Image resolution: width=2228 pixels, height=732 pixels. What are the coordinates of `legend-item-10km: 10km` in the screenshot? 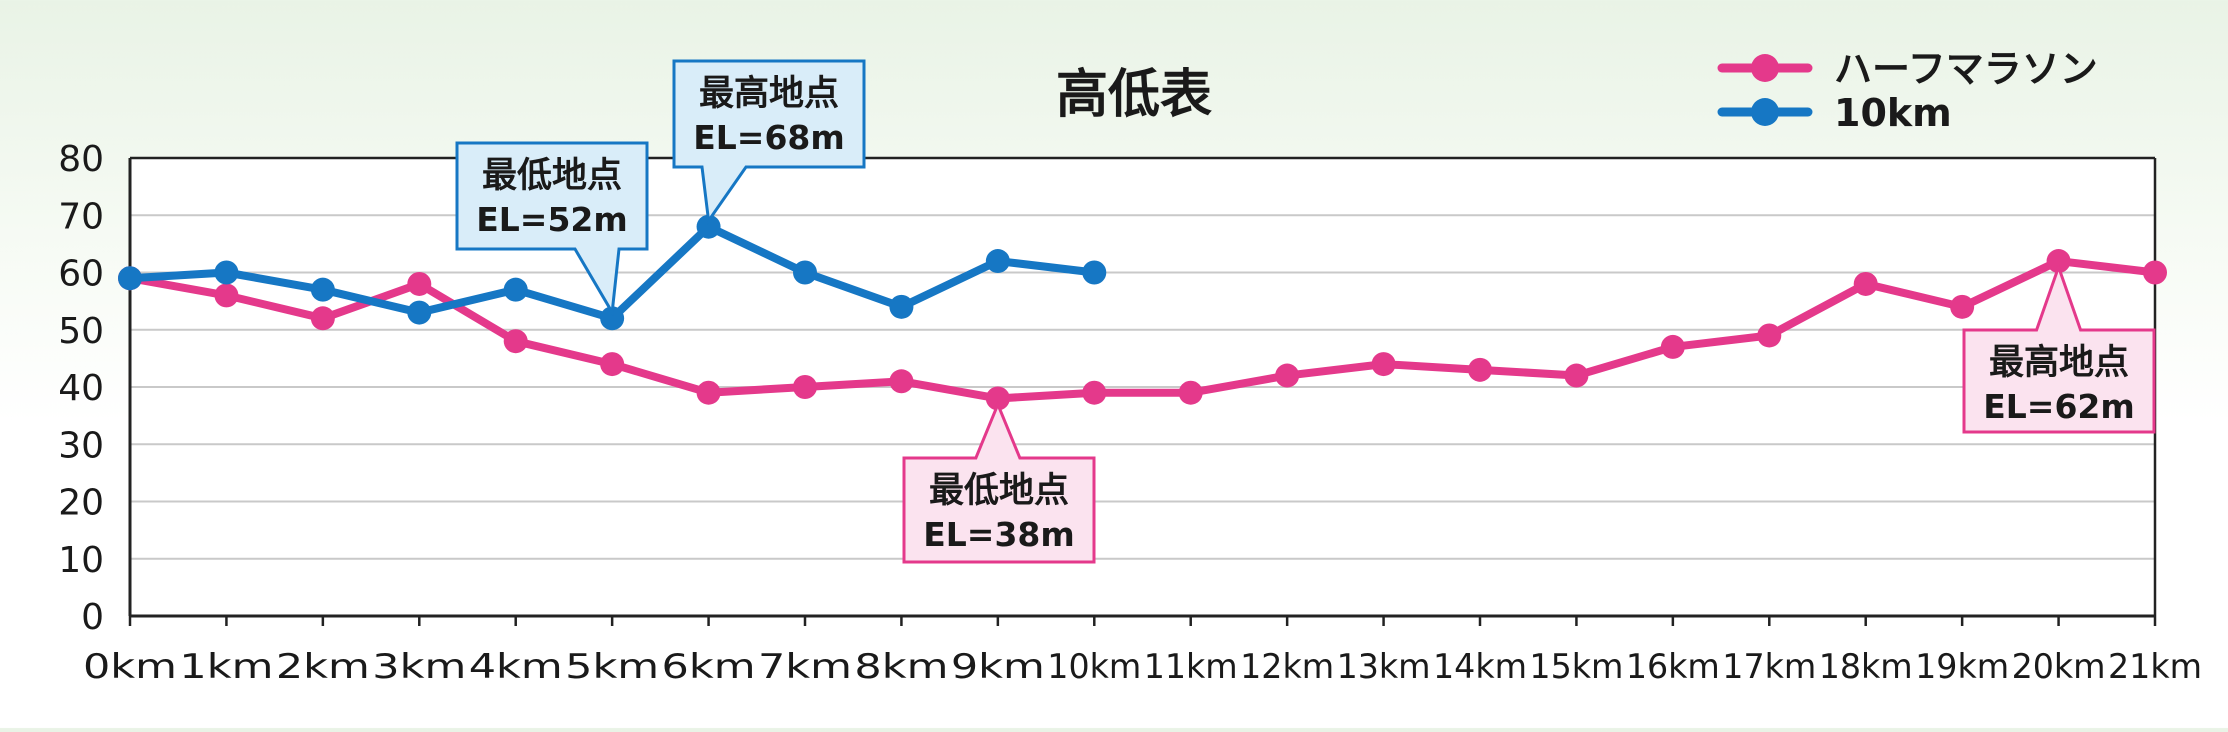 It's located at (1834, 113).